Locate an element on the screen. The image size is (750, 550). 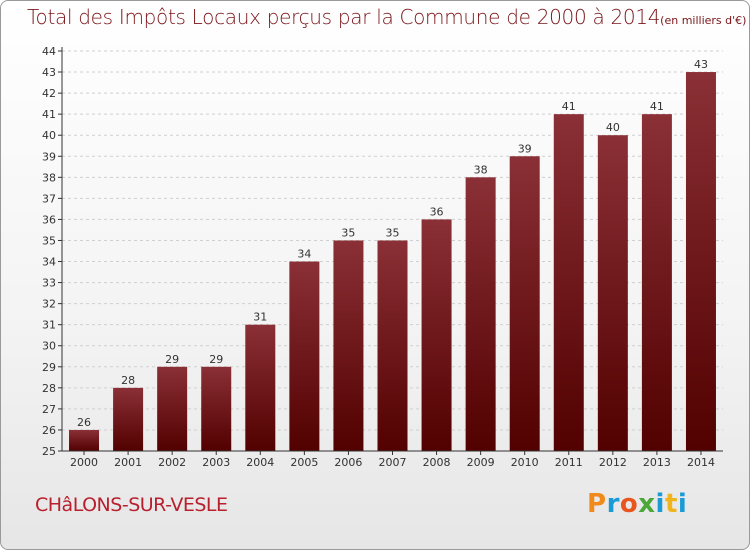
y-tick-label: 37 is located at coordinates (49, 198).